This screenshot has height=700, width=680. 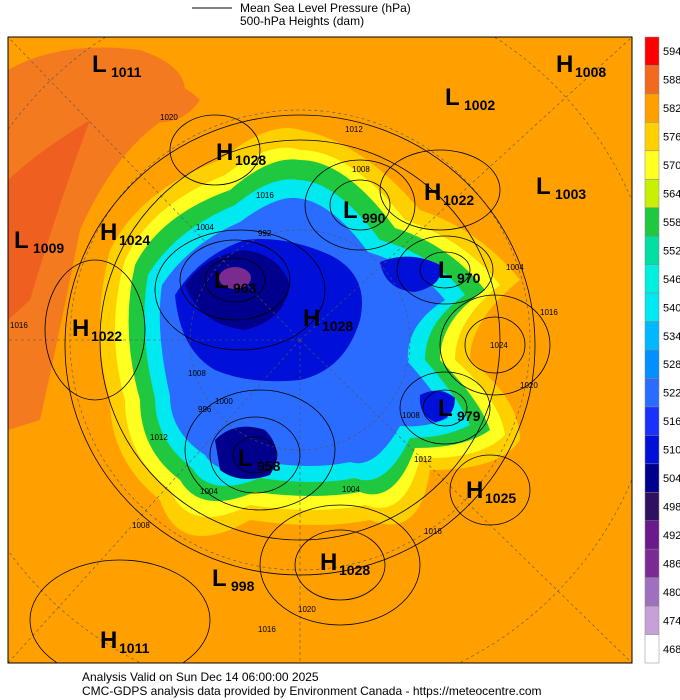 I want to click on colorbar-label: 588, so click(x=671, y=81).